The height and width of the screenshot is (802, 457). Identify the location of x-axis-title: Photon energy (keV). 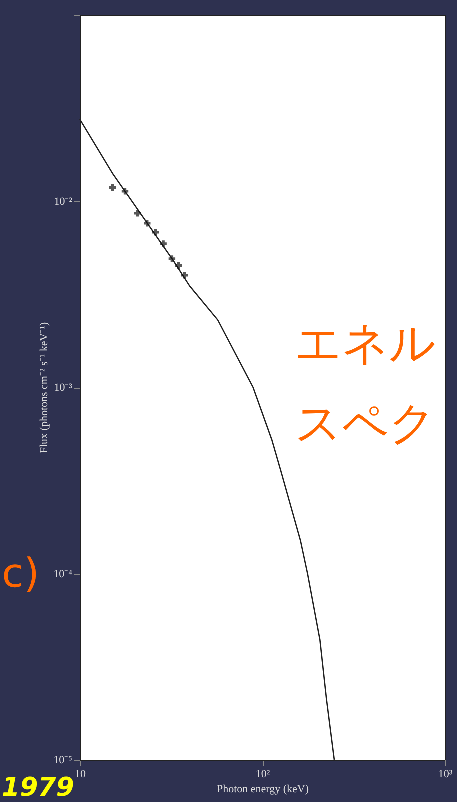
(263, 790).